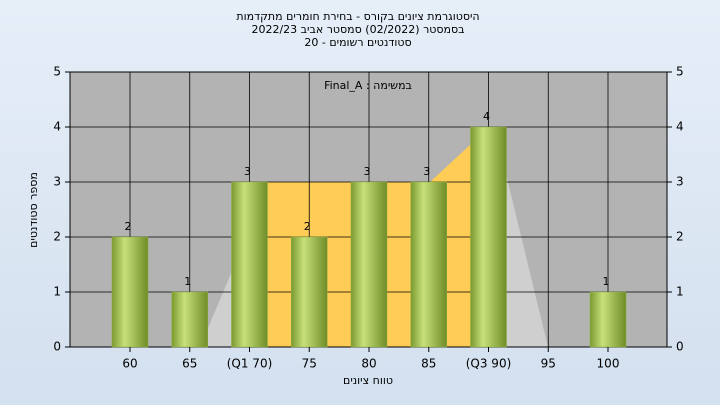 The height and width of the screenshot is (405, 720). What do you see at coordinates (680, 237) in the screenshot?
I see `y2-tick-label: 2` at bounding box center [680, 237].